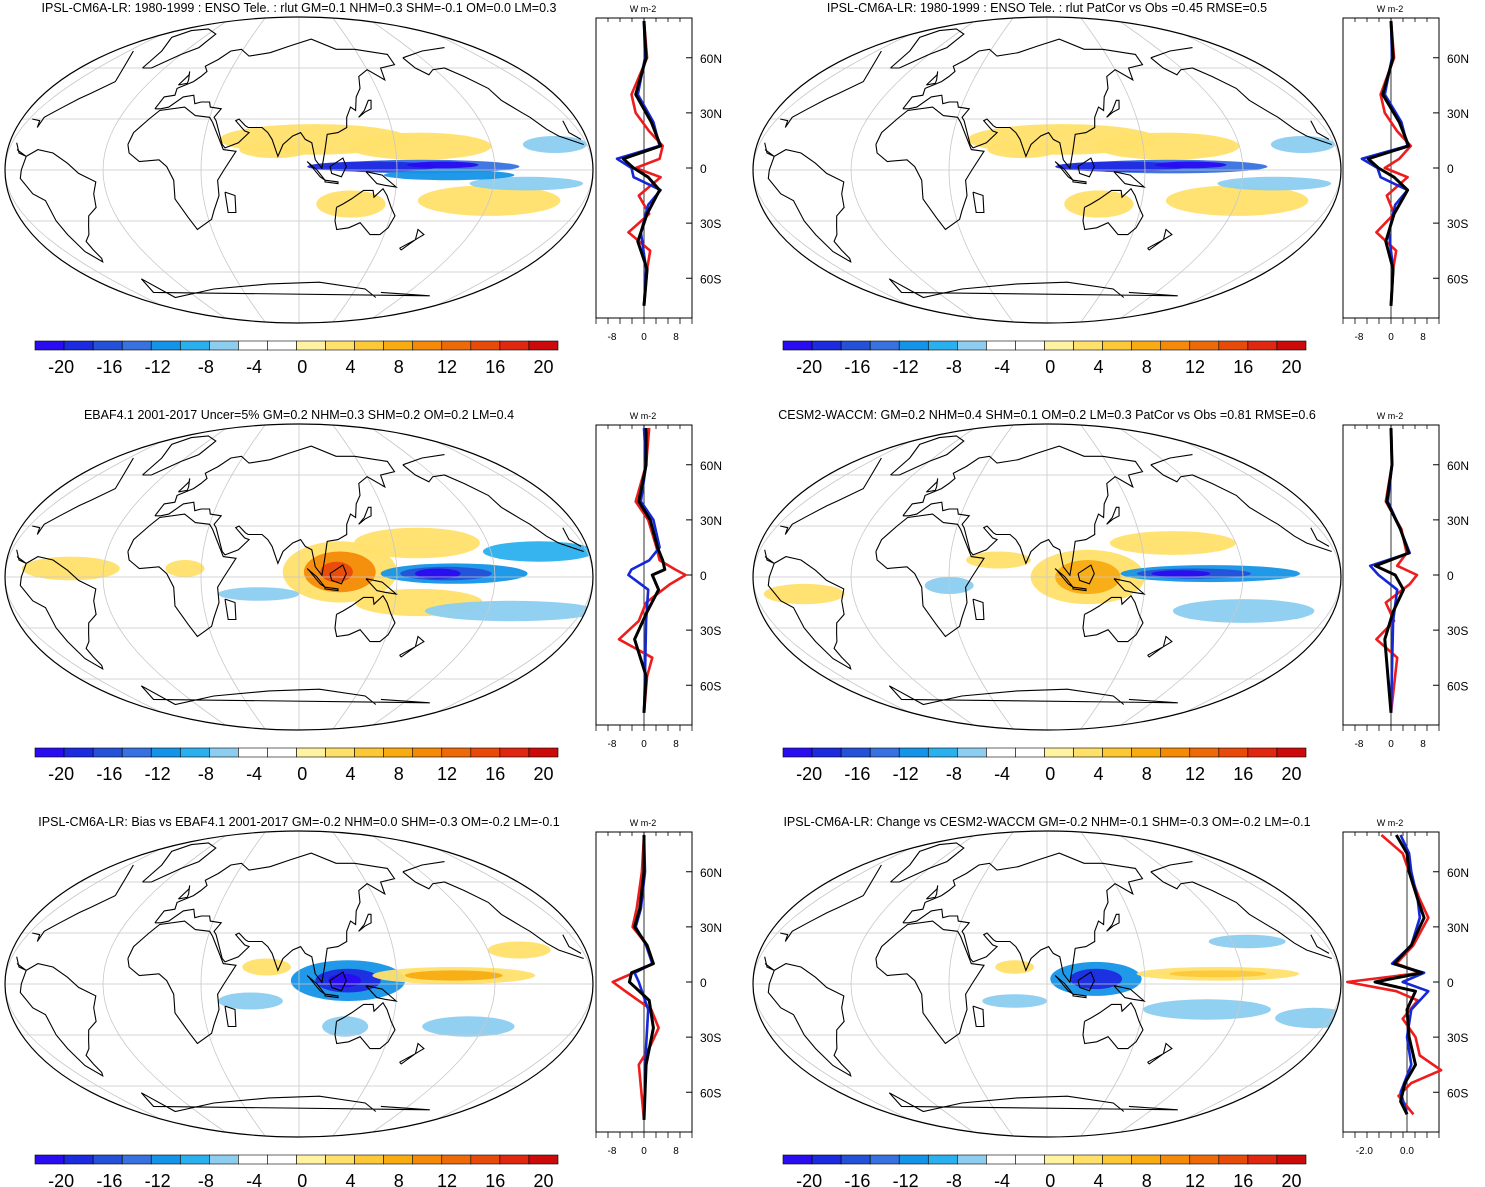 This screenshot has width=1485, height=1187. What do you see at coordinates (299, 170) in the screenshot?
I see `map-field` at bounding box center [299, 170].